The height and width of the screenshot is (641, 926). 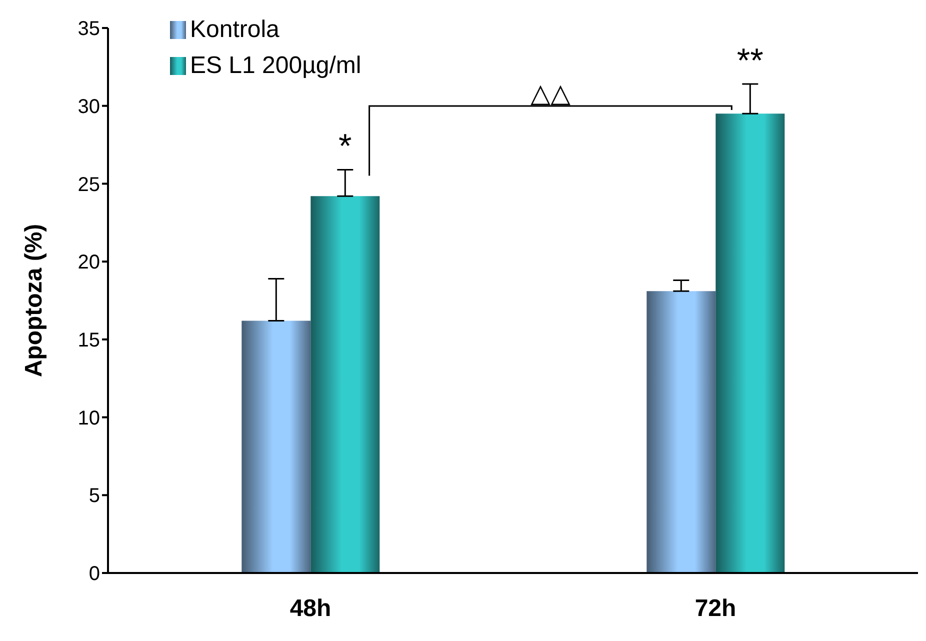 I want to click on legend-label: ES L1 200µg/ml, so click(x=276, y=66).